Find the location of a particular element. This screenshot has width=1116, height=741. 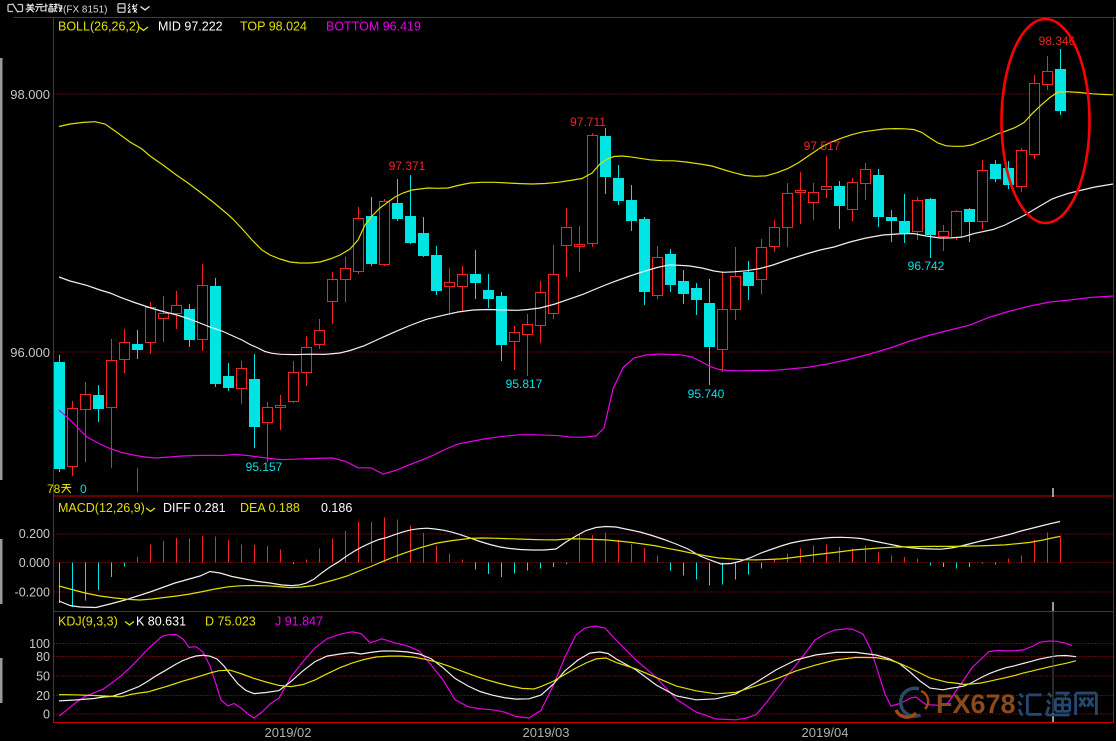

svg-text: 2019/04 is located at coordinates (825, 732).